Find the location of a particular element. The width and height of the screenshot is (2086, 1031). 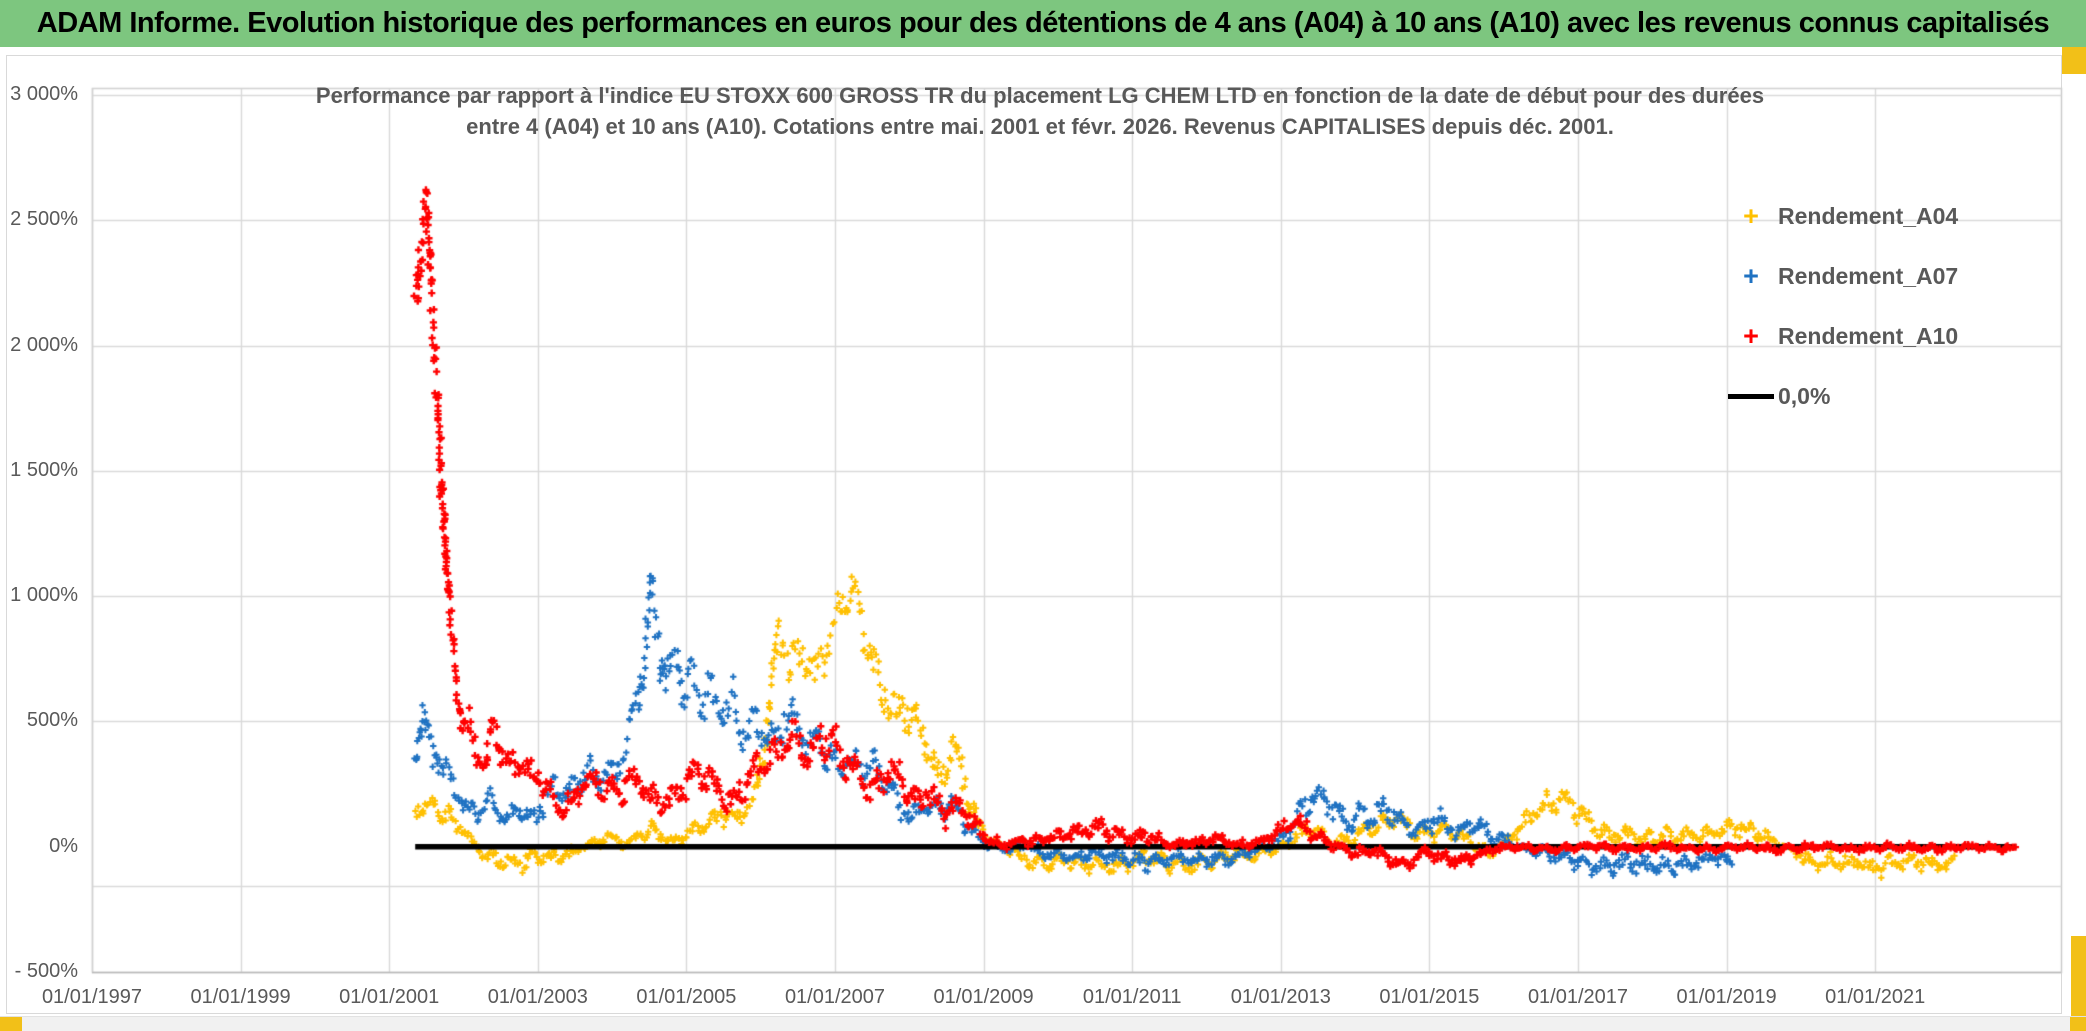

legend-line-marker-icon is located at coordinates (1751, 396).